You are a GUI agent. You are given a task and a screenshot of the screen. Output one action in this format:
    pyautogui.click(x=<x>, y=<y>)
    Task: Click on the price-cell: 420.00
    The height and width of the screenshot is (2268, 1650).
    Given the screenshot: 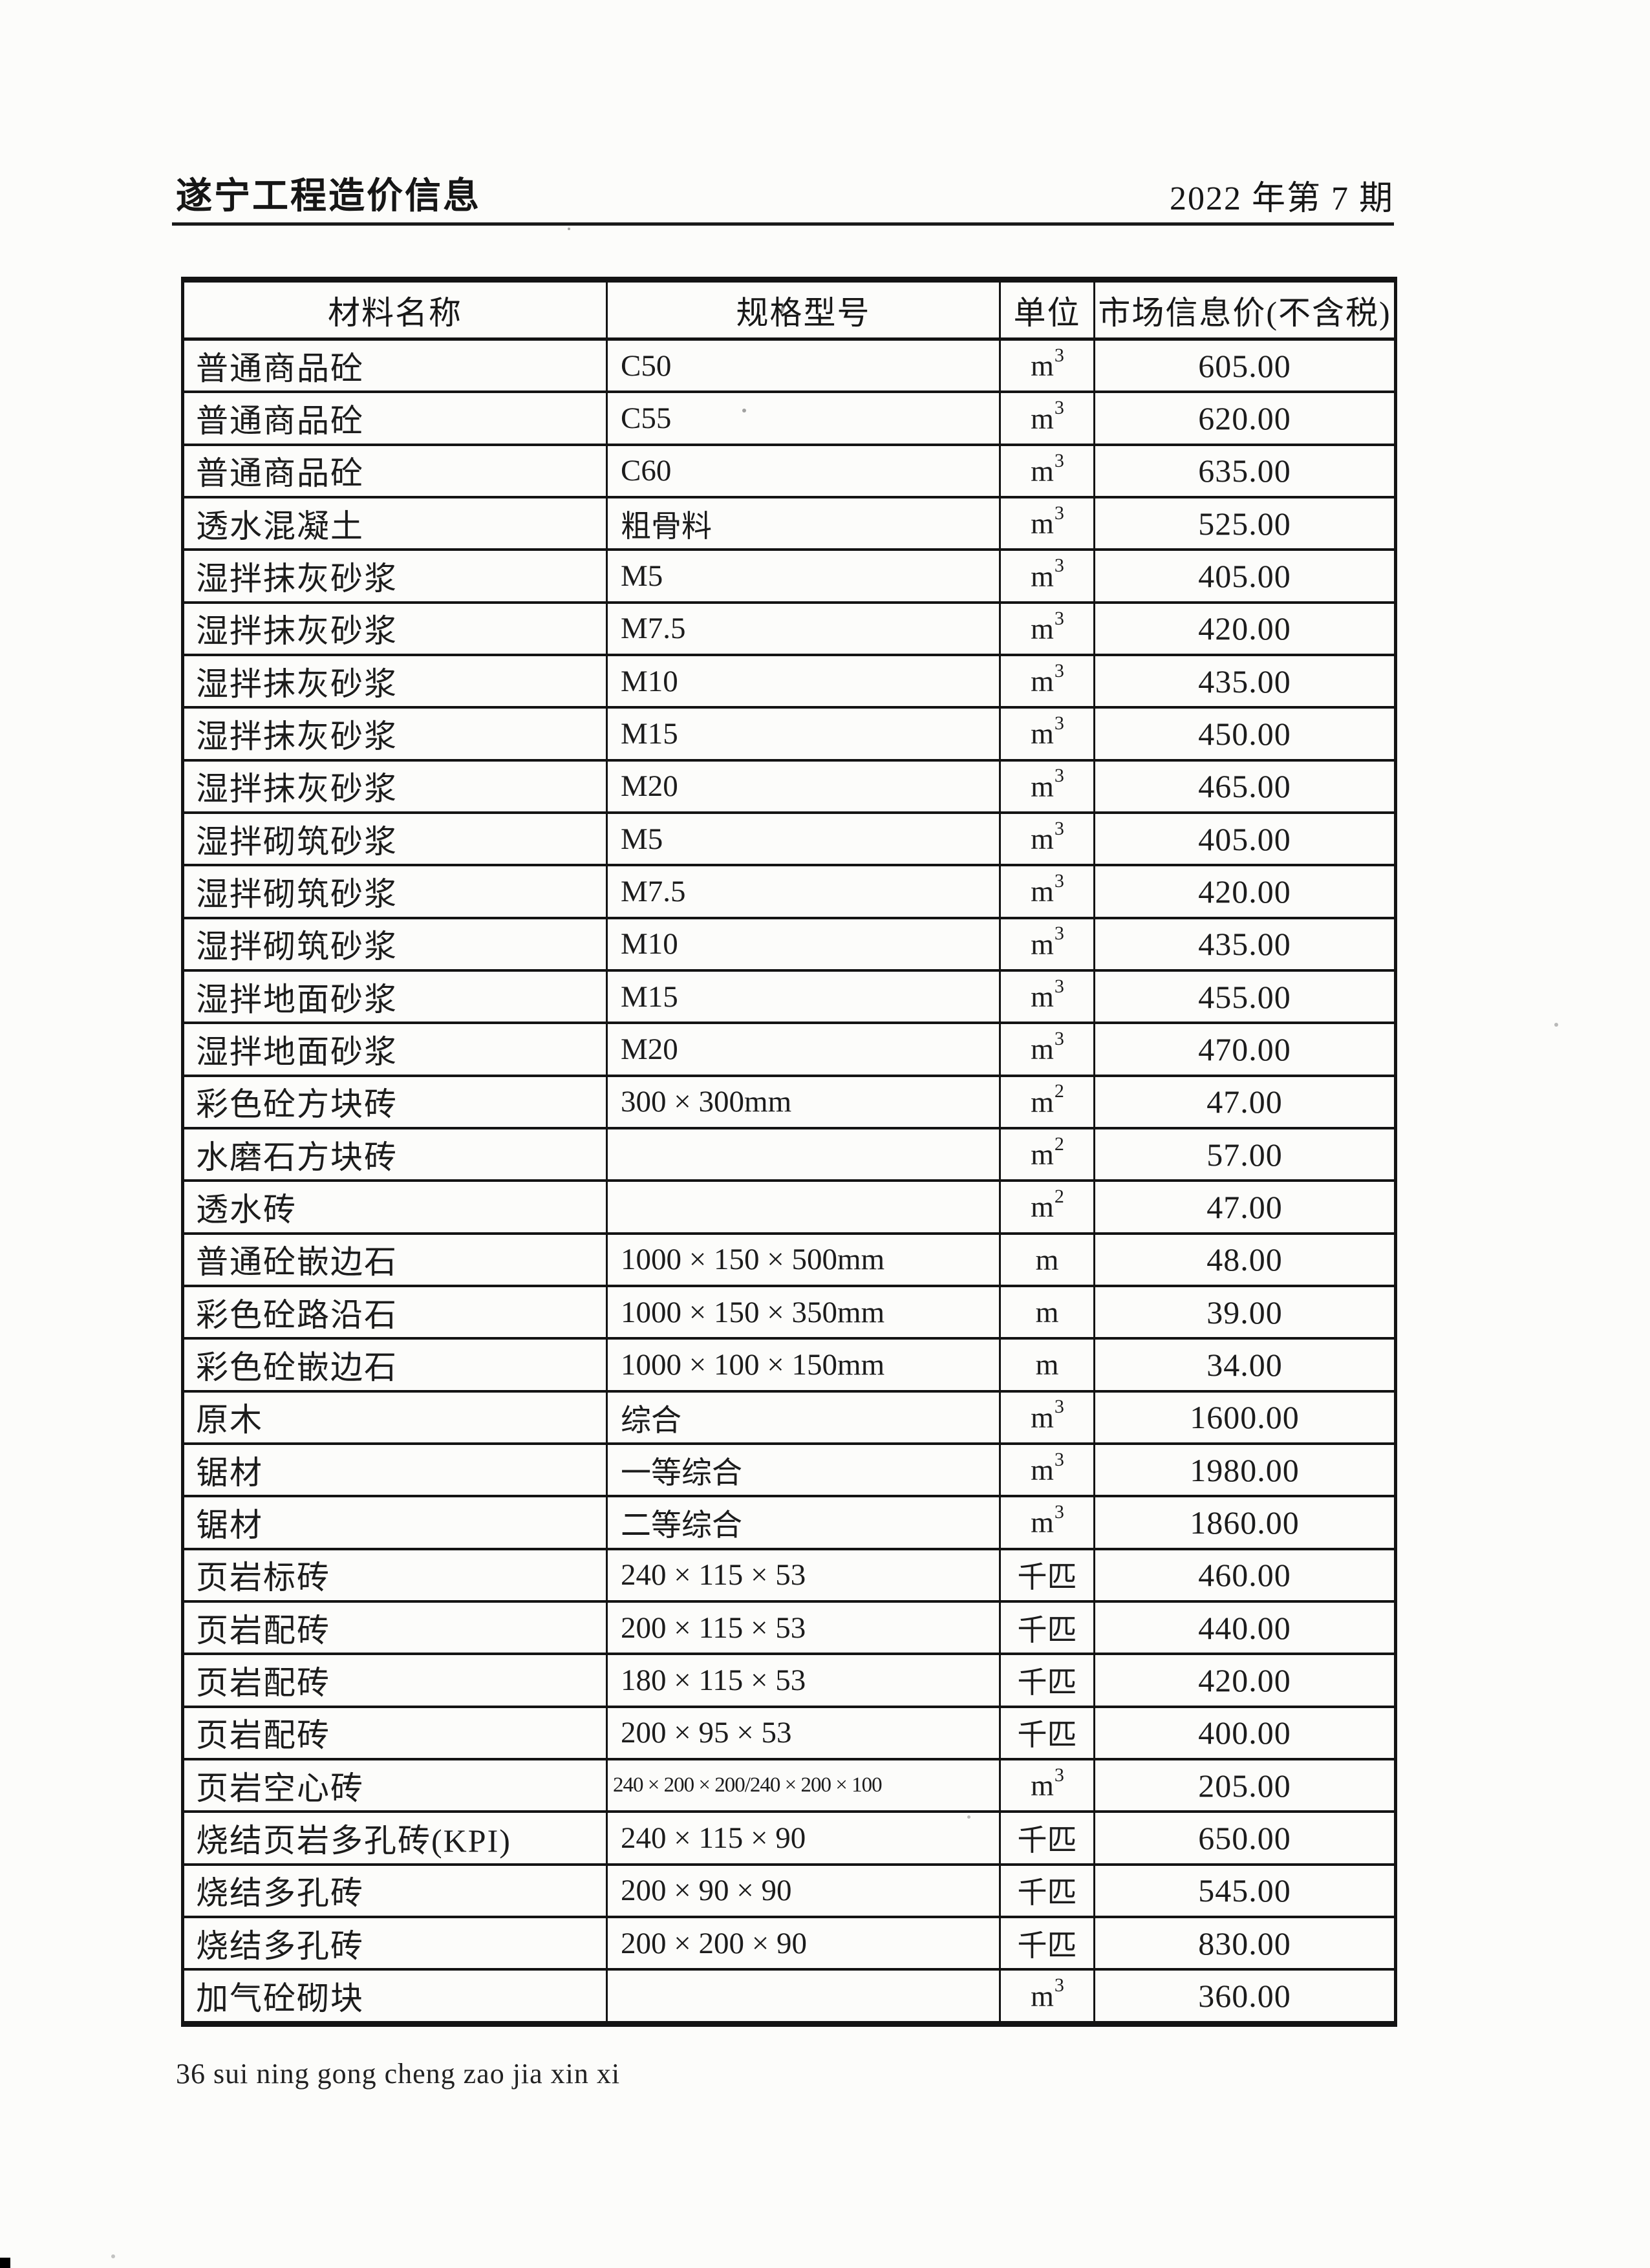 What is the action you would take?
    pyautogui.click(x=1245, y=628)
    